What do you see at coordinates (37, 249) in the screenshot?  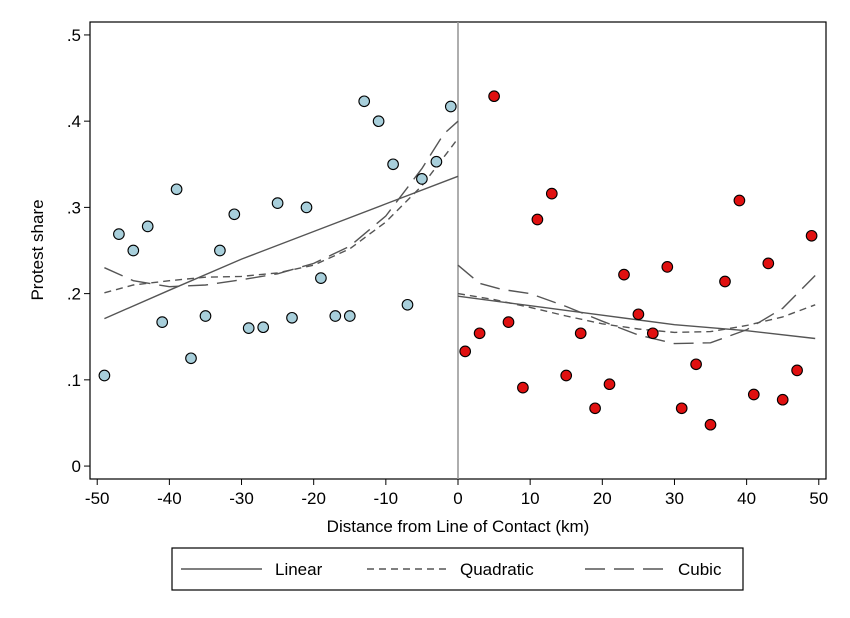 I see `y-axis-title: Protest share` at bounding box center [37, 249].